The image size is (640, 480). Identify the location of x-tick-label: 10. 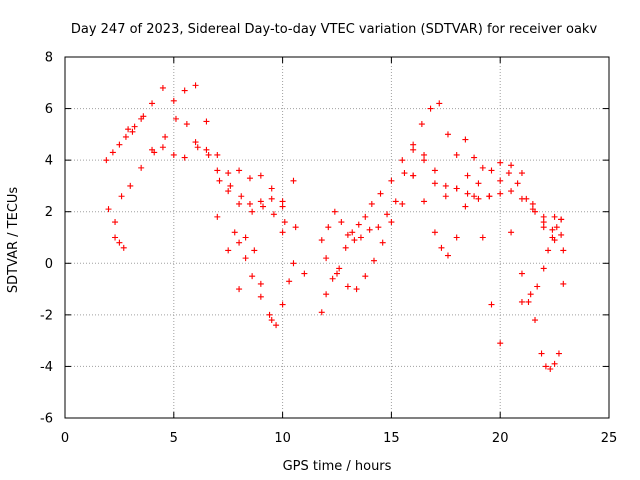
(282, 438).